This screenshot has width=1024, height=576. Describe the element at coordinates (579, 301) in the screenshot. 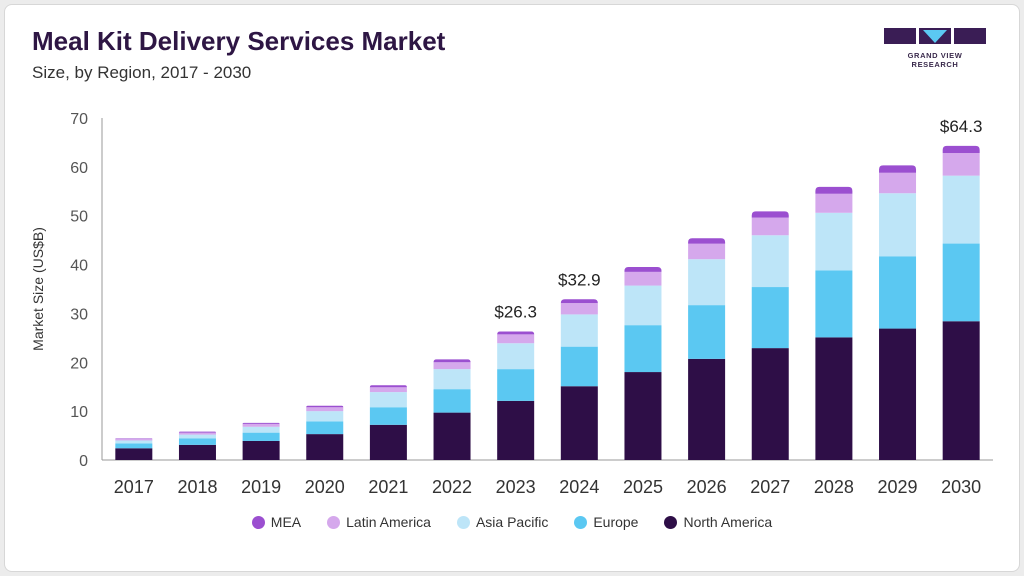

I see `bar-2024-mea` at that location.